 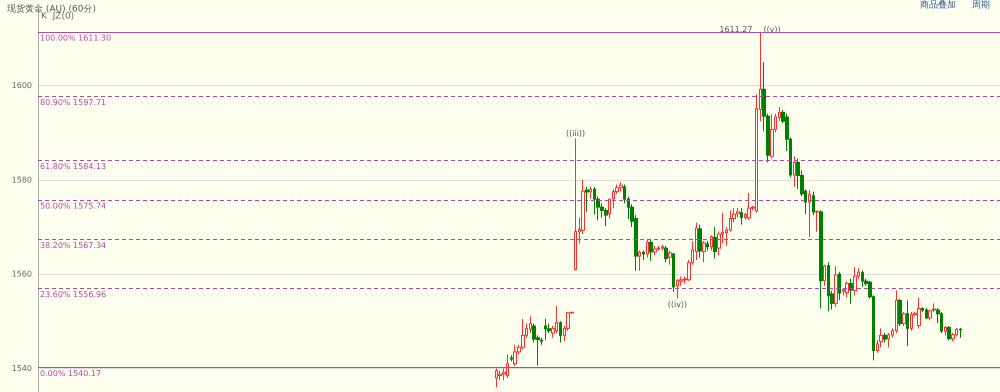 What do you see at coordinates (22, 85) in the screenshot?
I see `y-tick-label: 1600` at bounding box center [22, 85].